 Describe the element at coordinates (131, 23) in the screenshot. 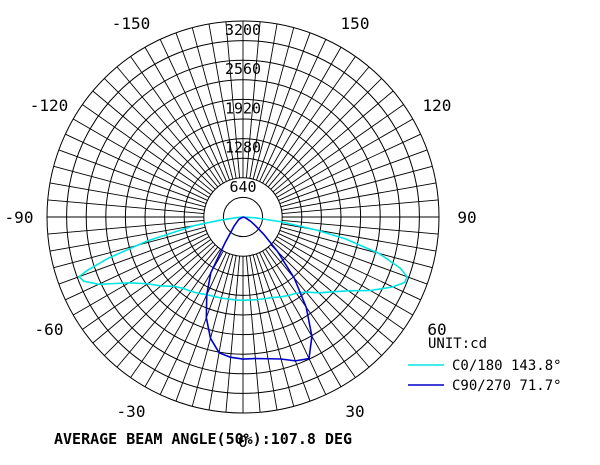

I see `angle-label: -150` at that location.